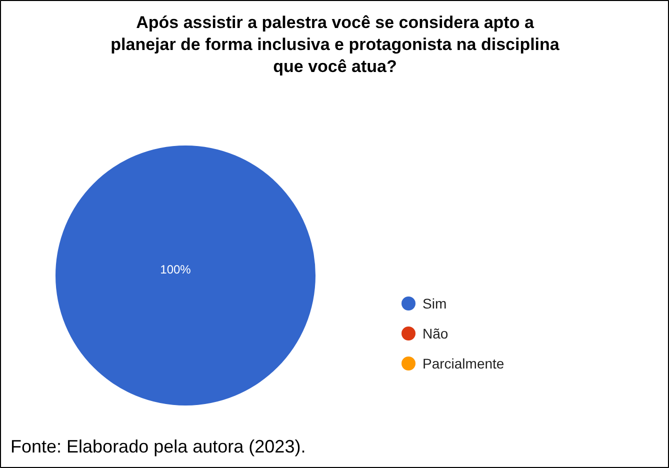 This screenshot has width=669, height=468. What do you see at coordinates (176, 269) in the screenshot?
I see `data-label: 100%` at bounding box center [176, 269].